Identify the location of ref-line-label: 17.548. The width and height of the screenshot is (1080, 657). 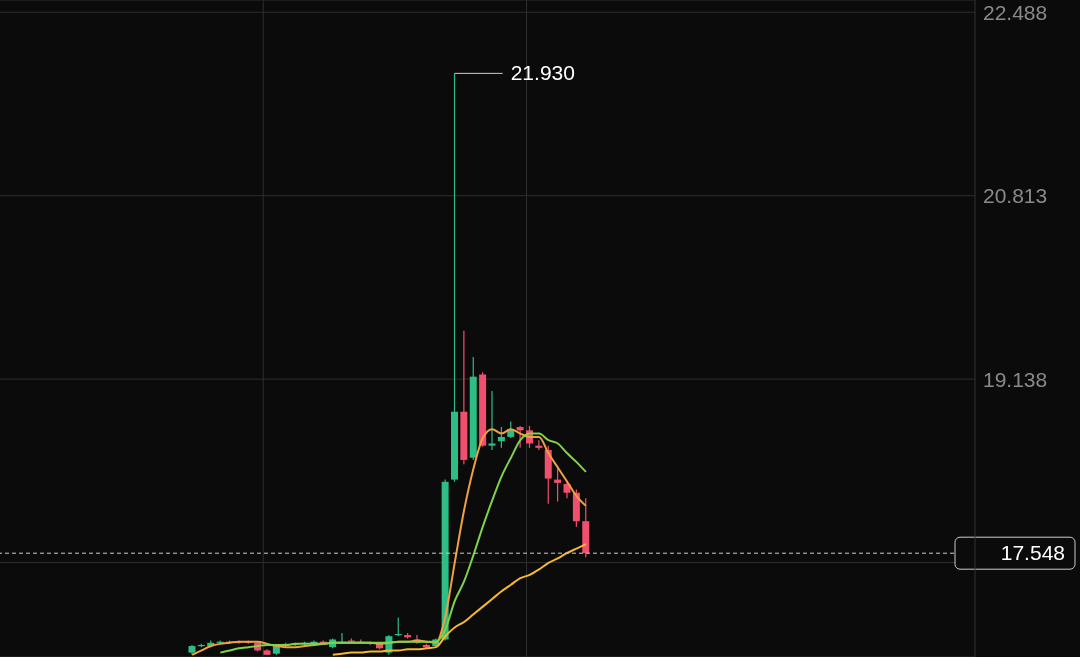
(1032, 553).